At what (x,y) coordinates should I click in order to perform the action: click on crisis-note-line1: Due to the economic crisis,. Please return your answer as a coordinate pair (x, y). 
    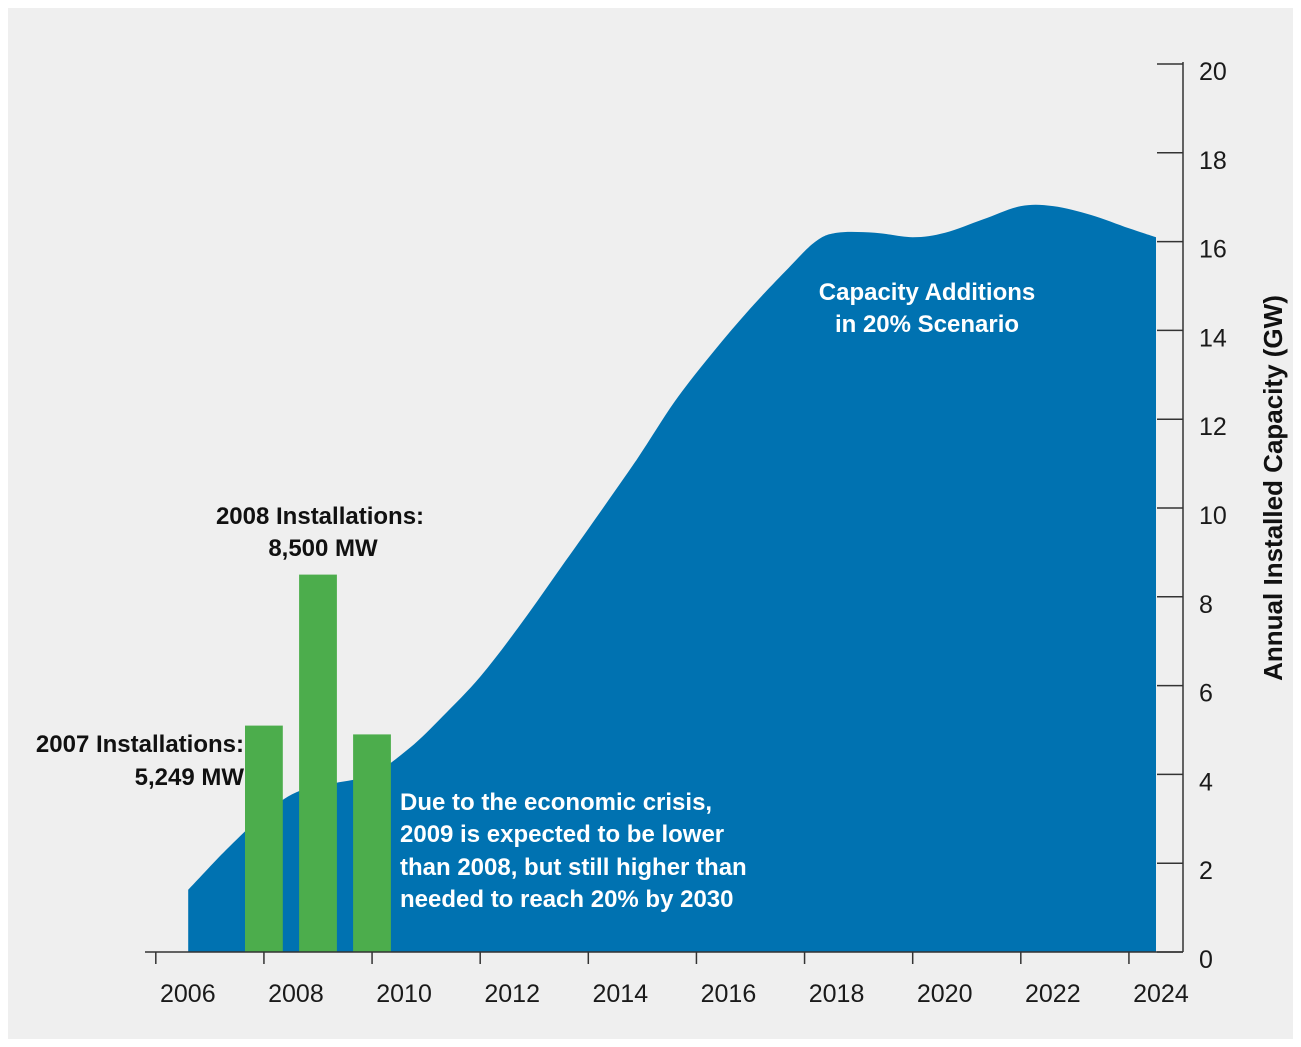
    Looking at the image, I should click on (556, 802).